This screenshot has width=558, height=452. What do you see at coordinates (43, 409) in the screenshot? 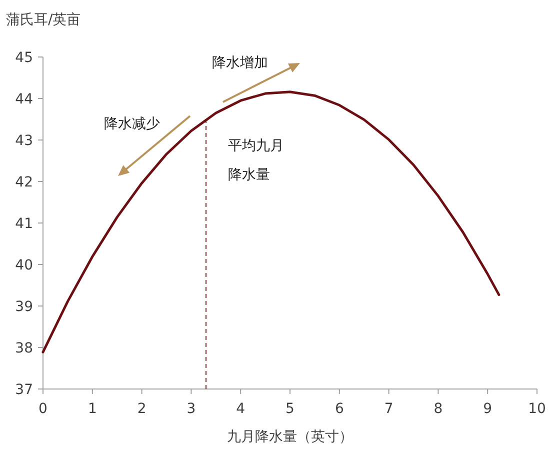
I see `x-tick-label: 0` at bounding box center [43, 409].